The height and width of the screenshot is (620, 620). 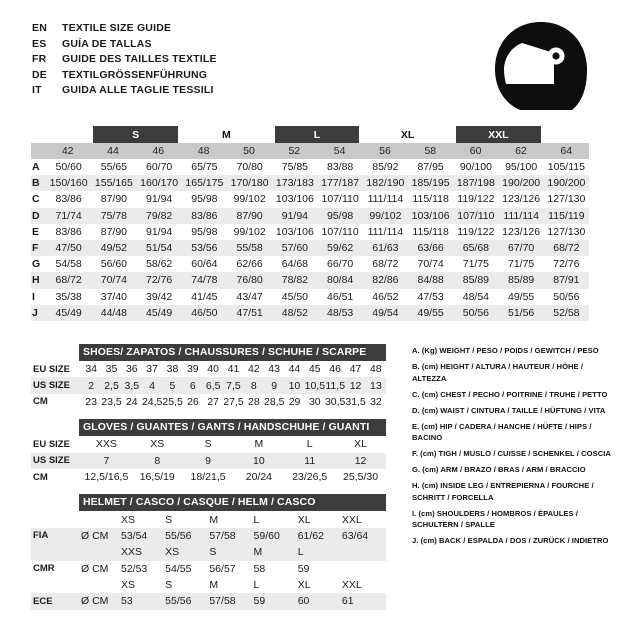 What do you see at coordinates (114, 280) in the screenshot?
I see `table-cell: 70/74` at bounding box center [114, 280].